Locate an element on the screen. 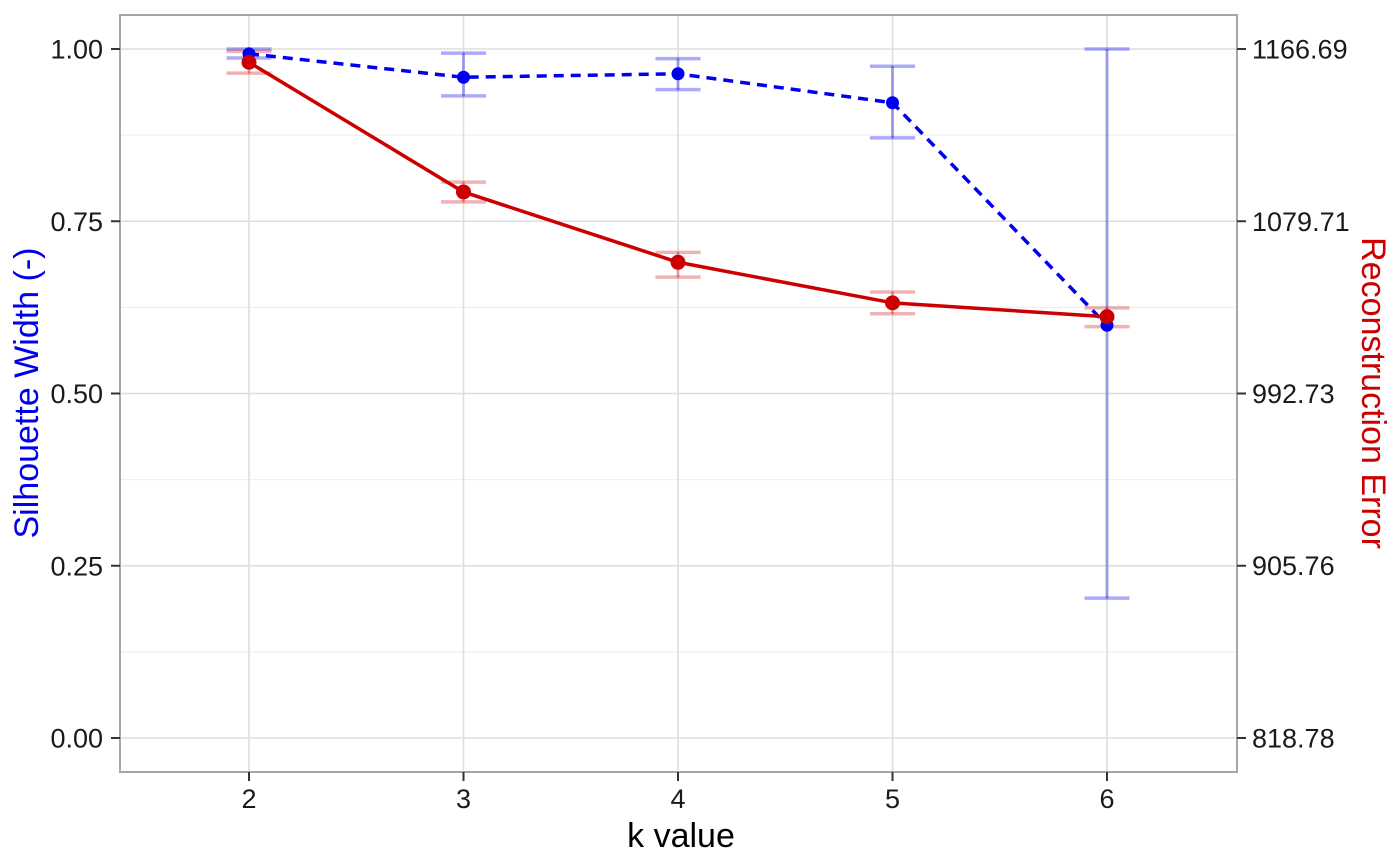 The height and width of the screenshot is (865, 1400). left-axis-title: Silhouette Width (-) is located at coordinates (27, 393).